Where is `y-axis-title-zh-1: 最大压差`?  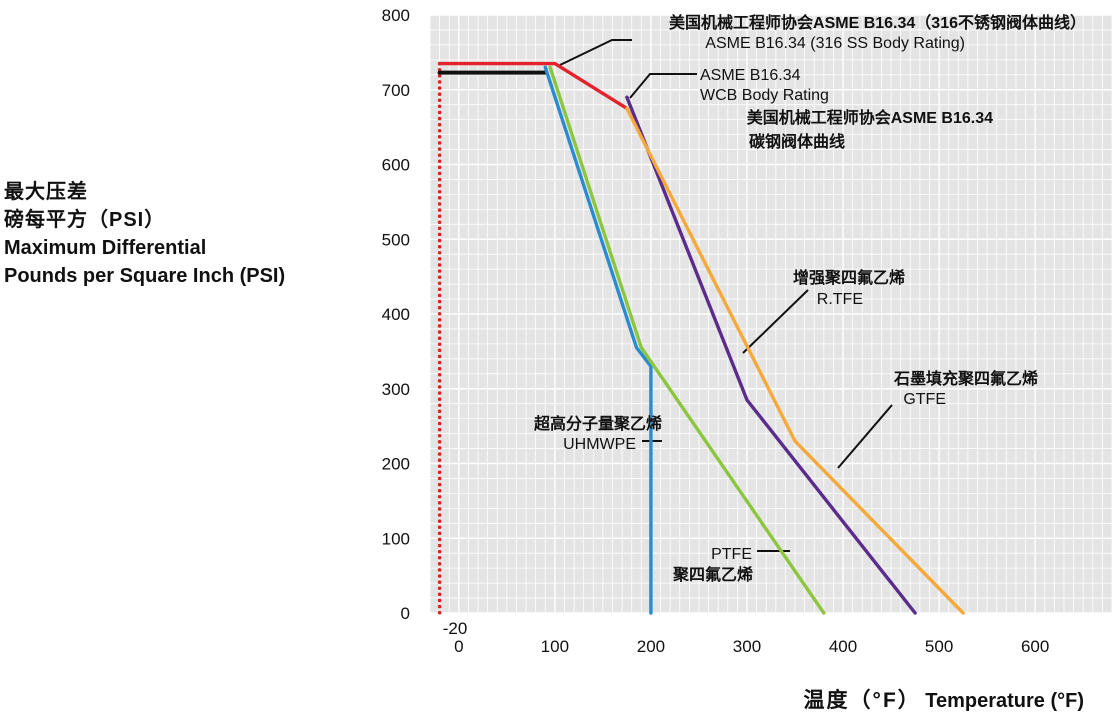
y-axis-title-zh-1: 最大压差 is located at coordinates (46, 192).